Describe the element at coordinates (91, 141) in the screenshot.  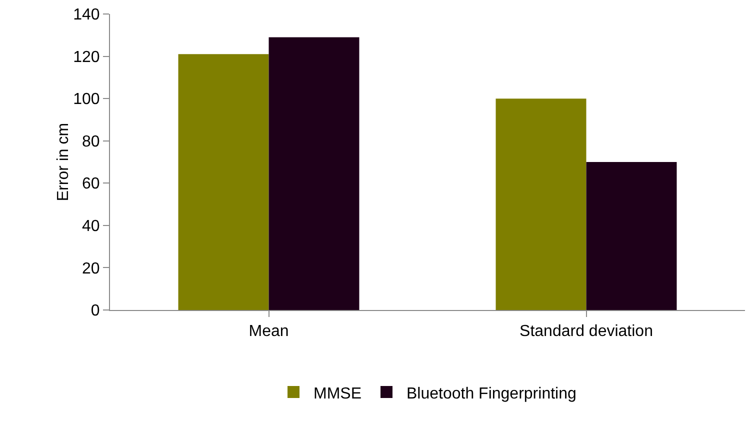
I see `y-tick-label: 80` at that location.